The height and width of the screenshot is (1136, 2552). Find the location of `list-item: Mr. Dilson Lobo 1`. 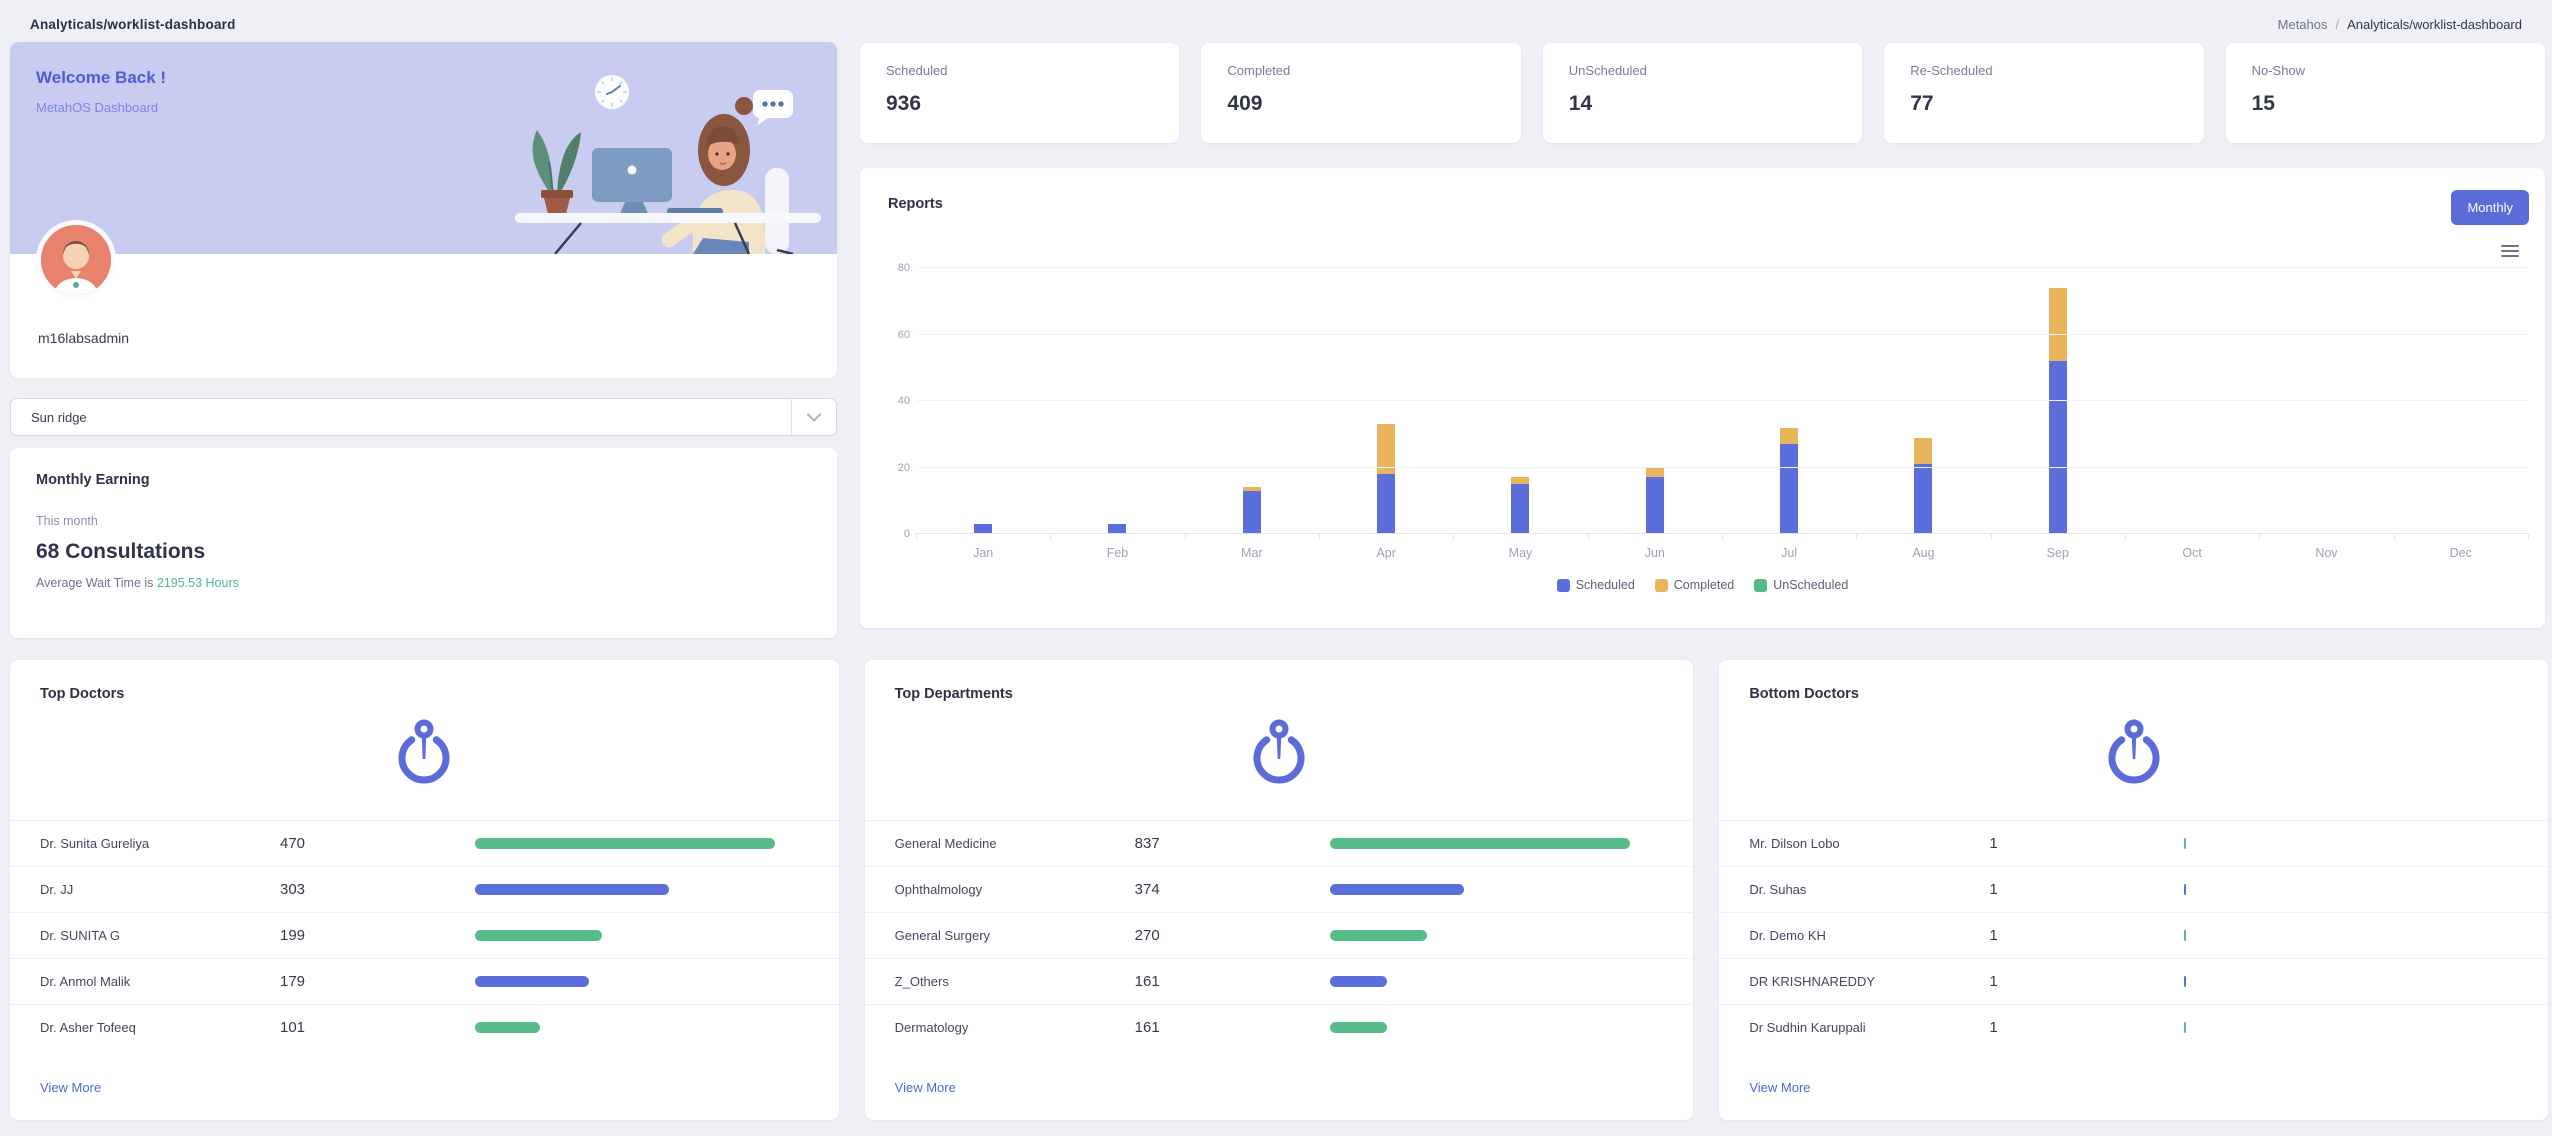

list-item: Mr. Dilson Lobo 1 is located at coordinates (2133, 843).